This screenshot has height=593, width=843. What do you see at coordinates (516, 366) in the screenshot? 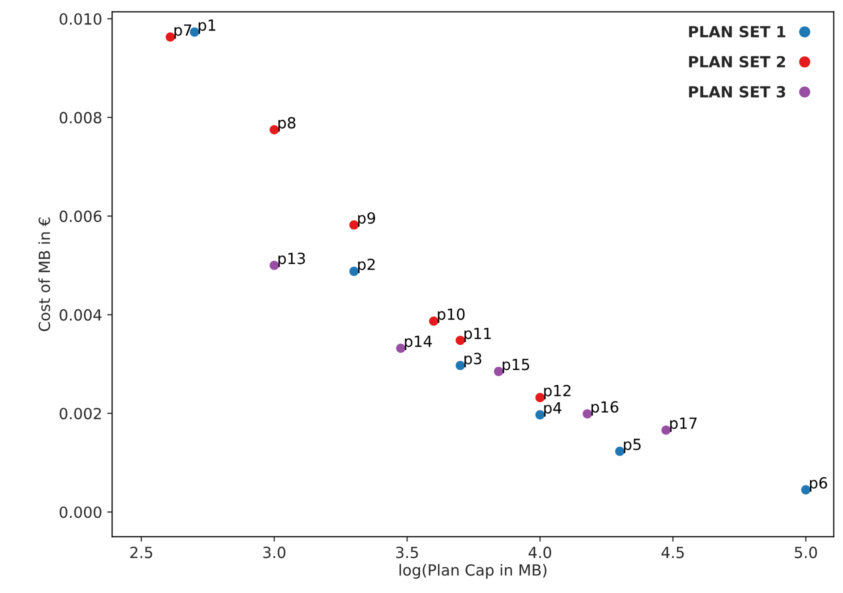
I see `annotation: p15` at bounding box center [516, 366].